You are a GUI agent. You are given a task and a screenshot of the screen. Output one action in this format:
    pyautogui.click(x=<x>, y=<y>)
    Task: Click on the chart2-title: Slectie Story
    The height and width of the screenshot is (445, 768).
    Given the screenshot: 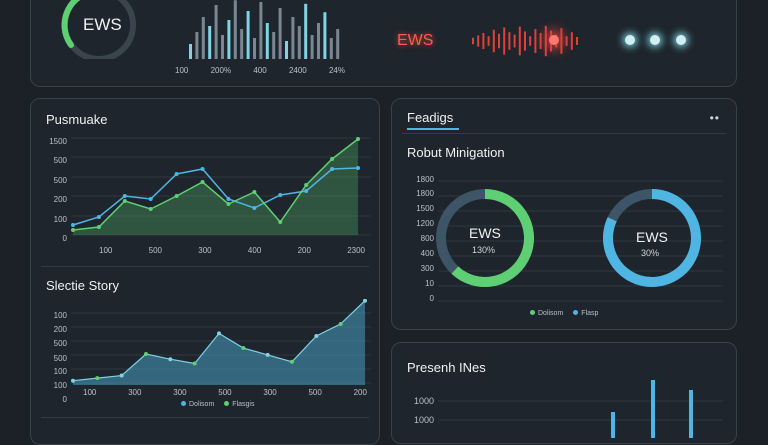 What is the action you would take?
    pyautogui.click(x=82, y=285)
    